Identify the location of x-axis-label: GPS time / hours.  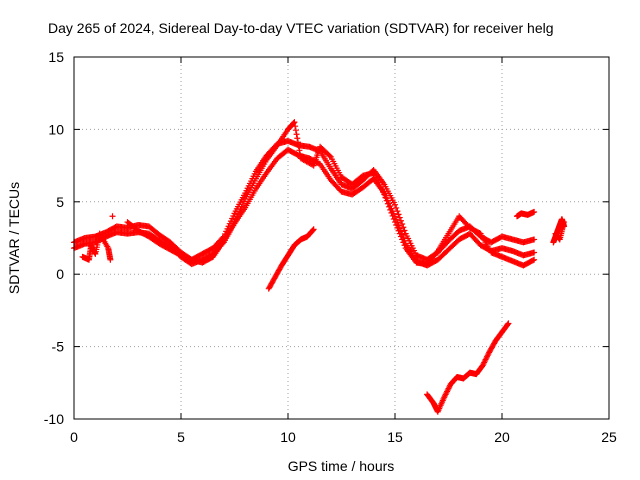
(341, 466).